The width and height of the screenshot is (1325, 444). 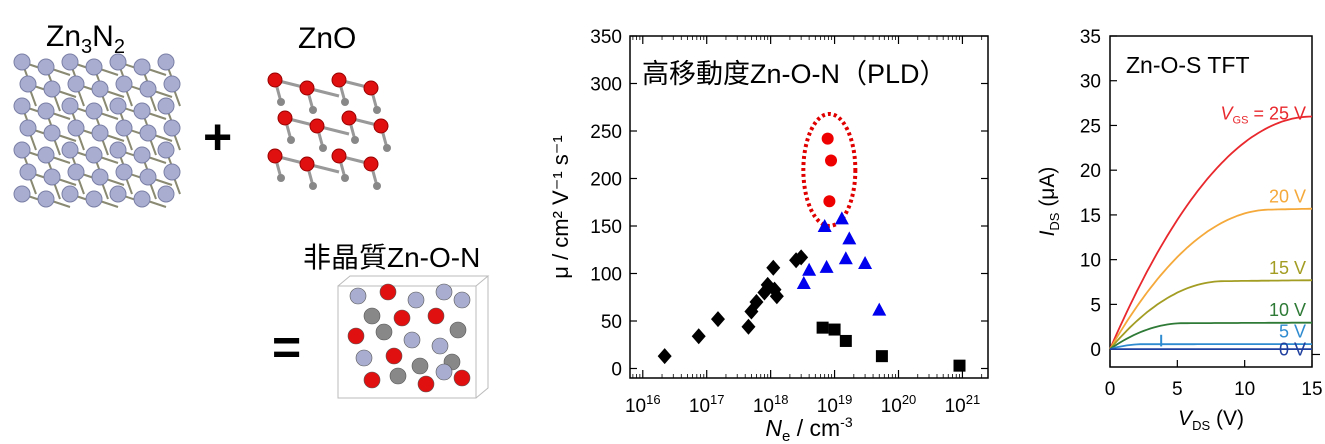 I want to click on zn3n2-label: Zn3N2, so click(x=85, y=39).